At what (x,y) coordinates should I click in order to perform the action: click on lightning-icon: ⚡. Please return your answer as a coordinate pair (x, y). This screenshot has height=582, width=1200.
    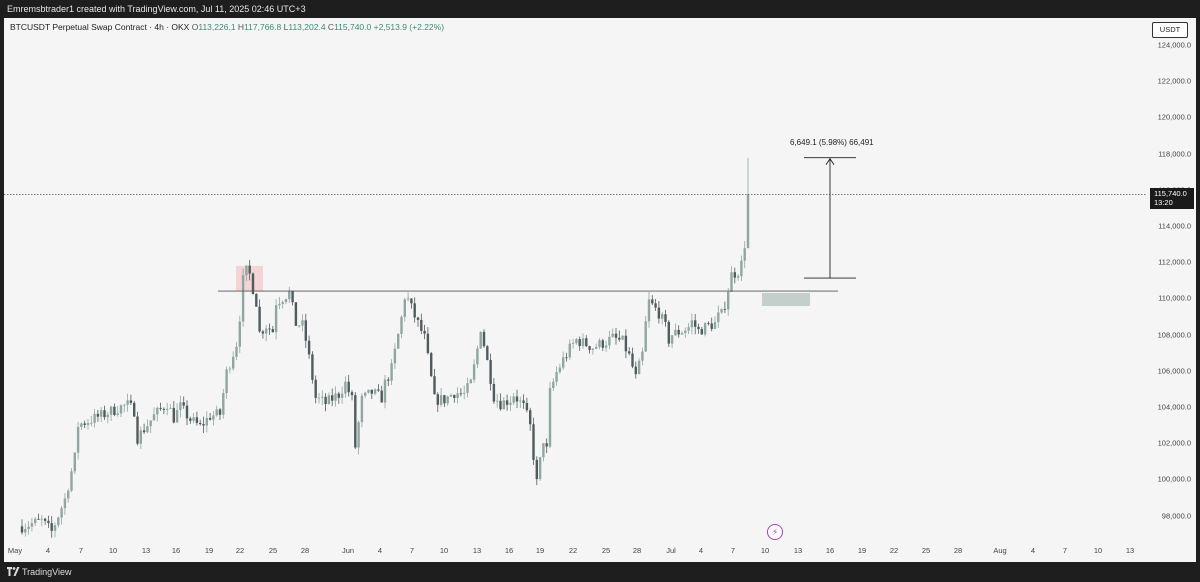
    Looking at the image, I should click on (775, 532).